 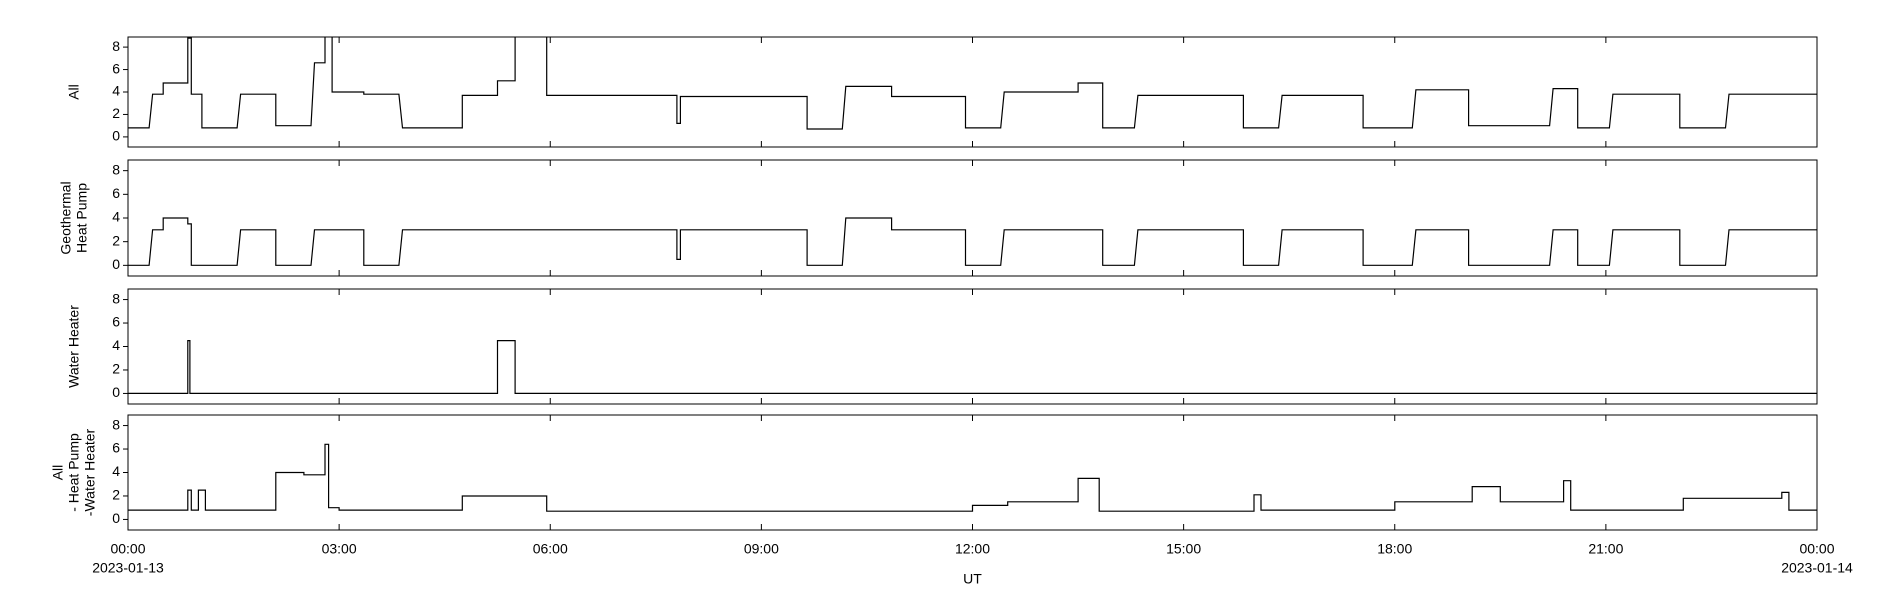 What do you see at coordinates (128, 568) in the screenshot?
I see `x-date-label: 2023-01-13` at bounding box center [128, 568].